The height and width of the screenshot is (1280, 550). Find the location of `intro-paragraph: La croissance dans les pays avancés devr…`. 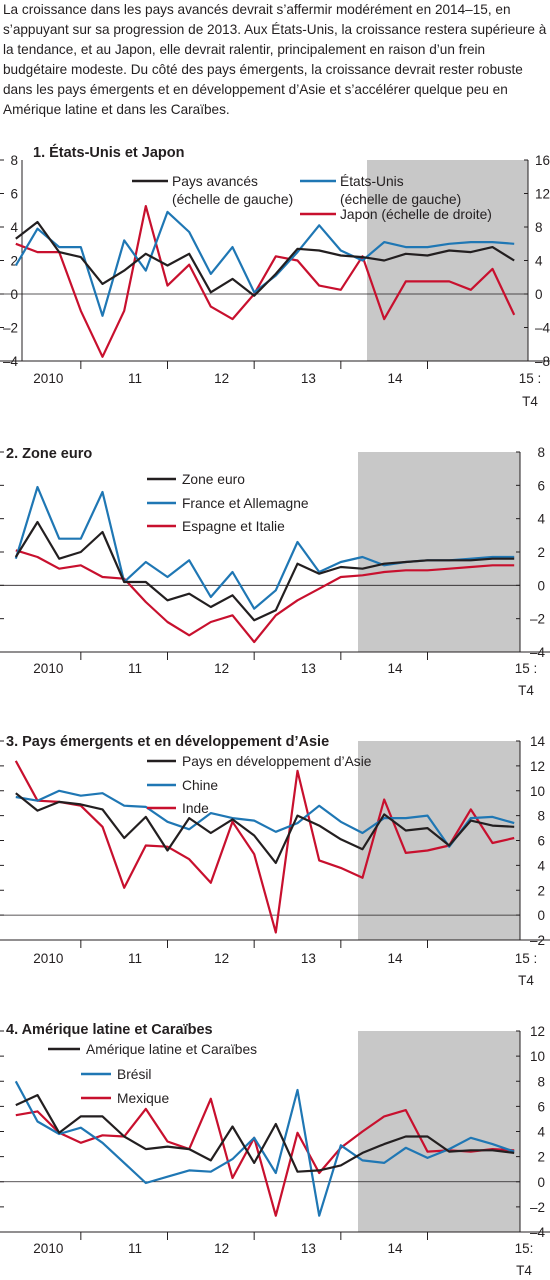

intro-paragraph: La croissance dans les pays avancés devr… is located at coordinates (275, 59).